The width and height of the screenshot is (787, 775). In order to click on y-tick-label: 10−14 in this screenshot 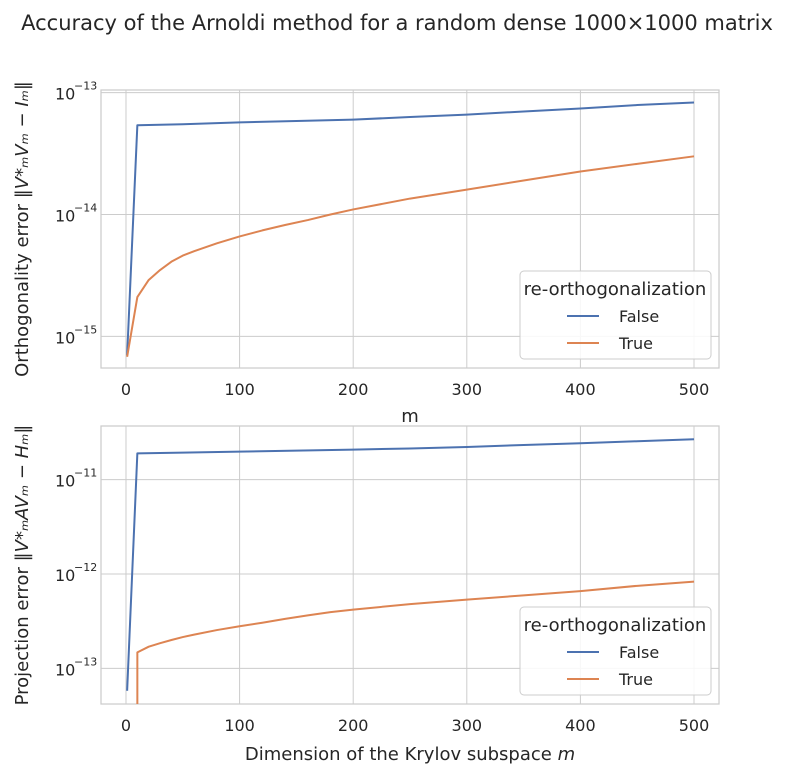, I will do `click(76, 213)`.